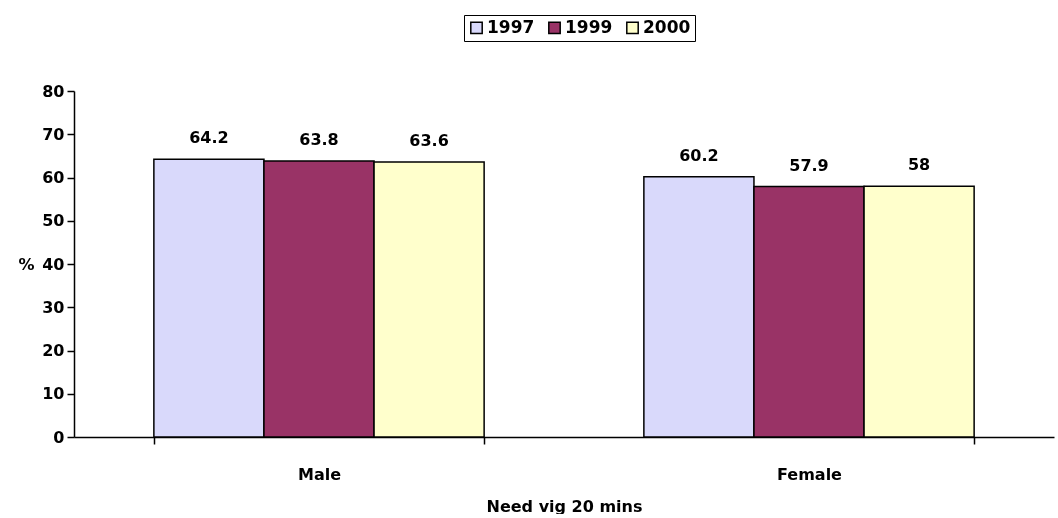 The width and height of the screenshot is (1058, 518). What do you see at coordinates (53, 221) in the screenshot?
I see `y-tick-label: 50` at bounding box center [53, 221].